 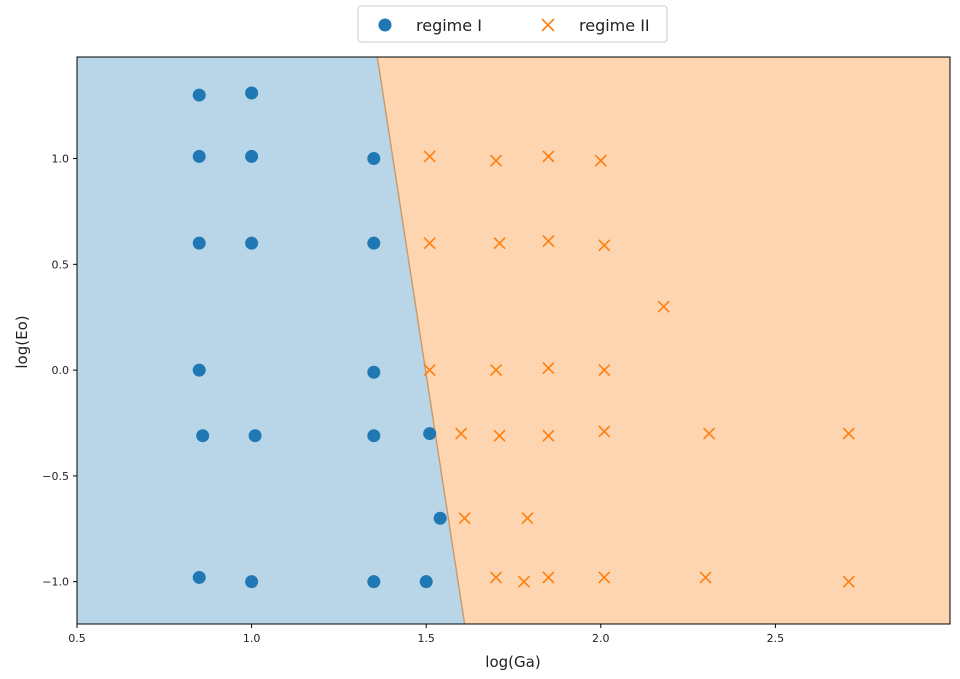 What do you see at coordinates (601, 638) in the screenshot?
I see `x-tick-label-3: 2.0` at bounding box center [601, 638].